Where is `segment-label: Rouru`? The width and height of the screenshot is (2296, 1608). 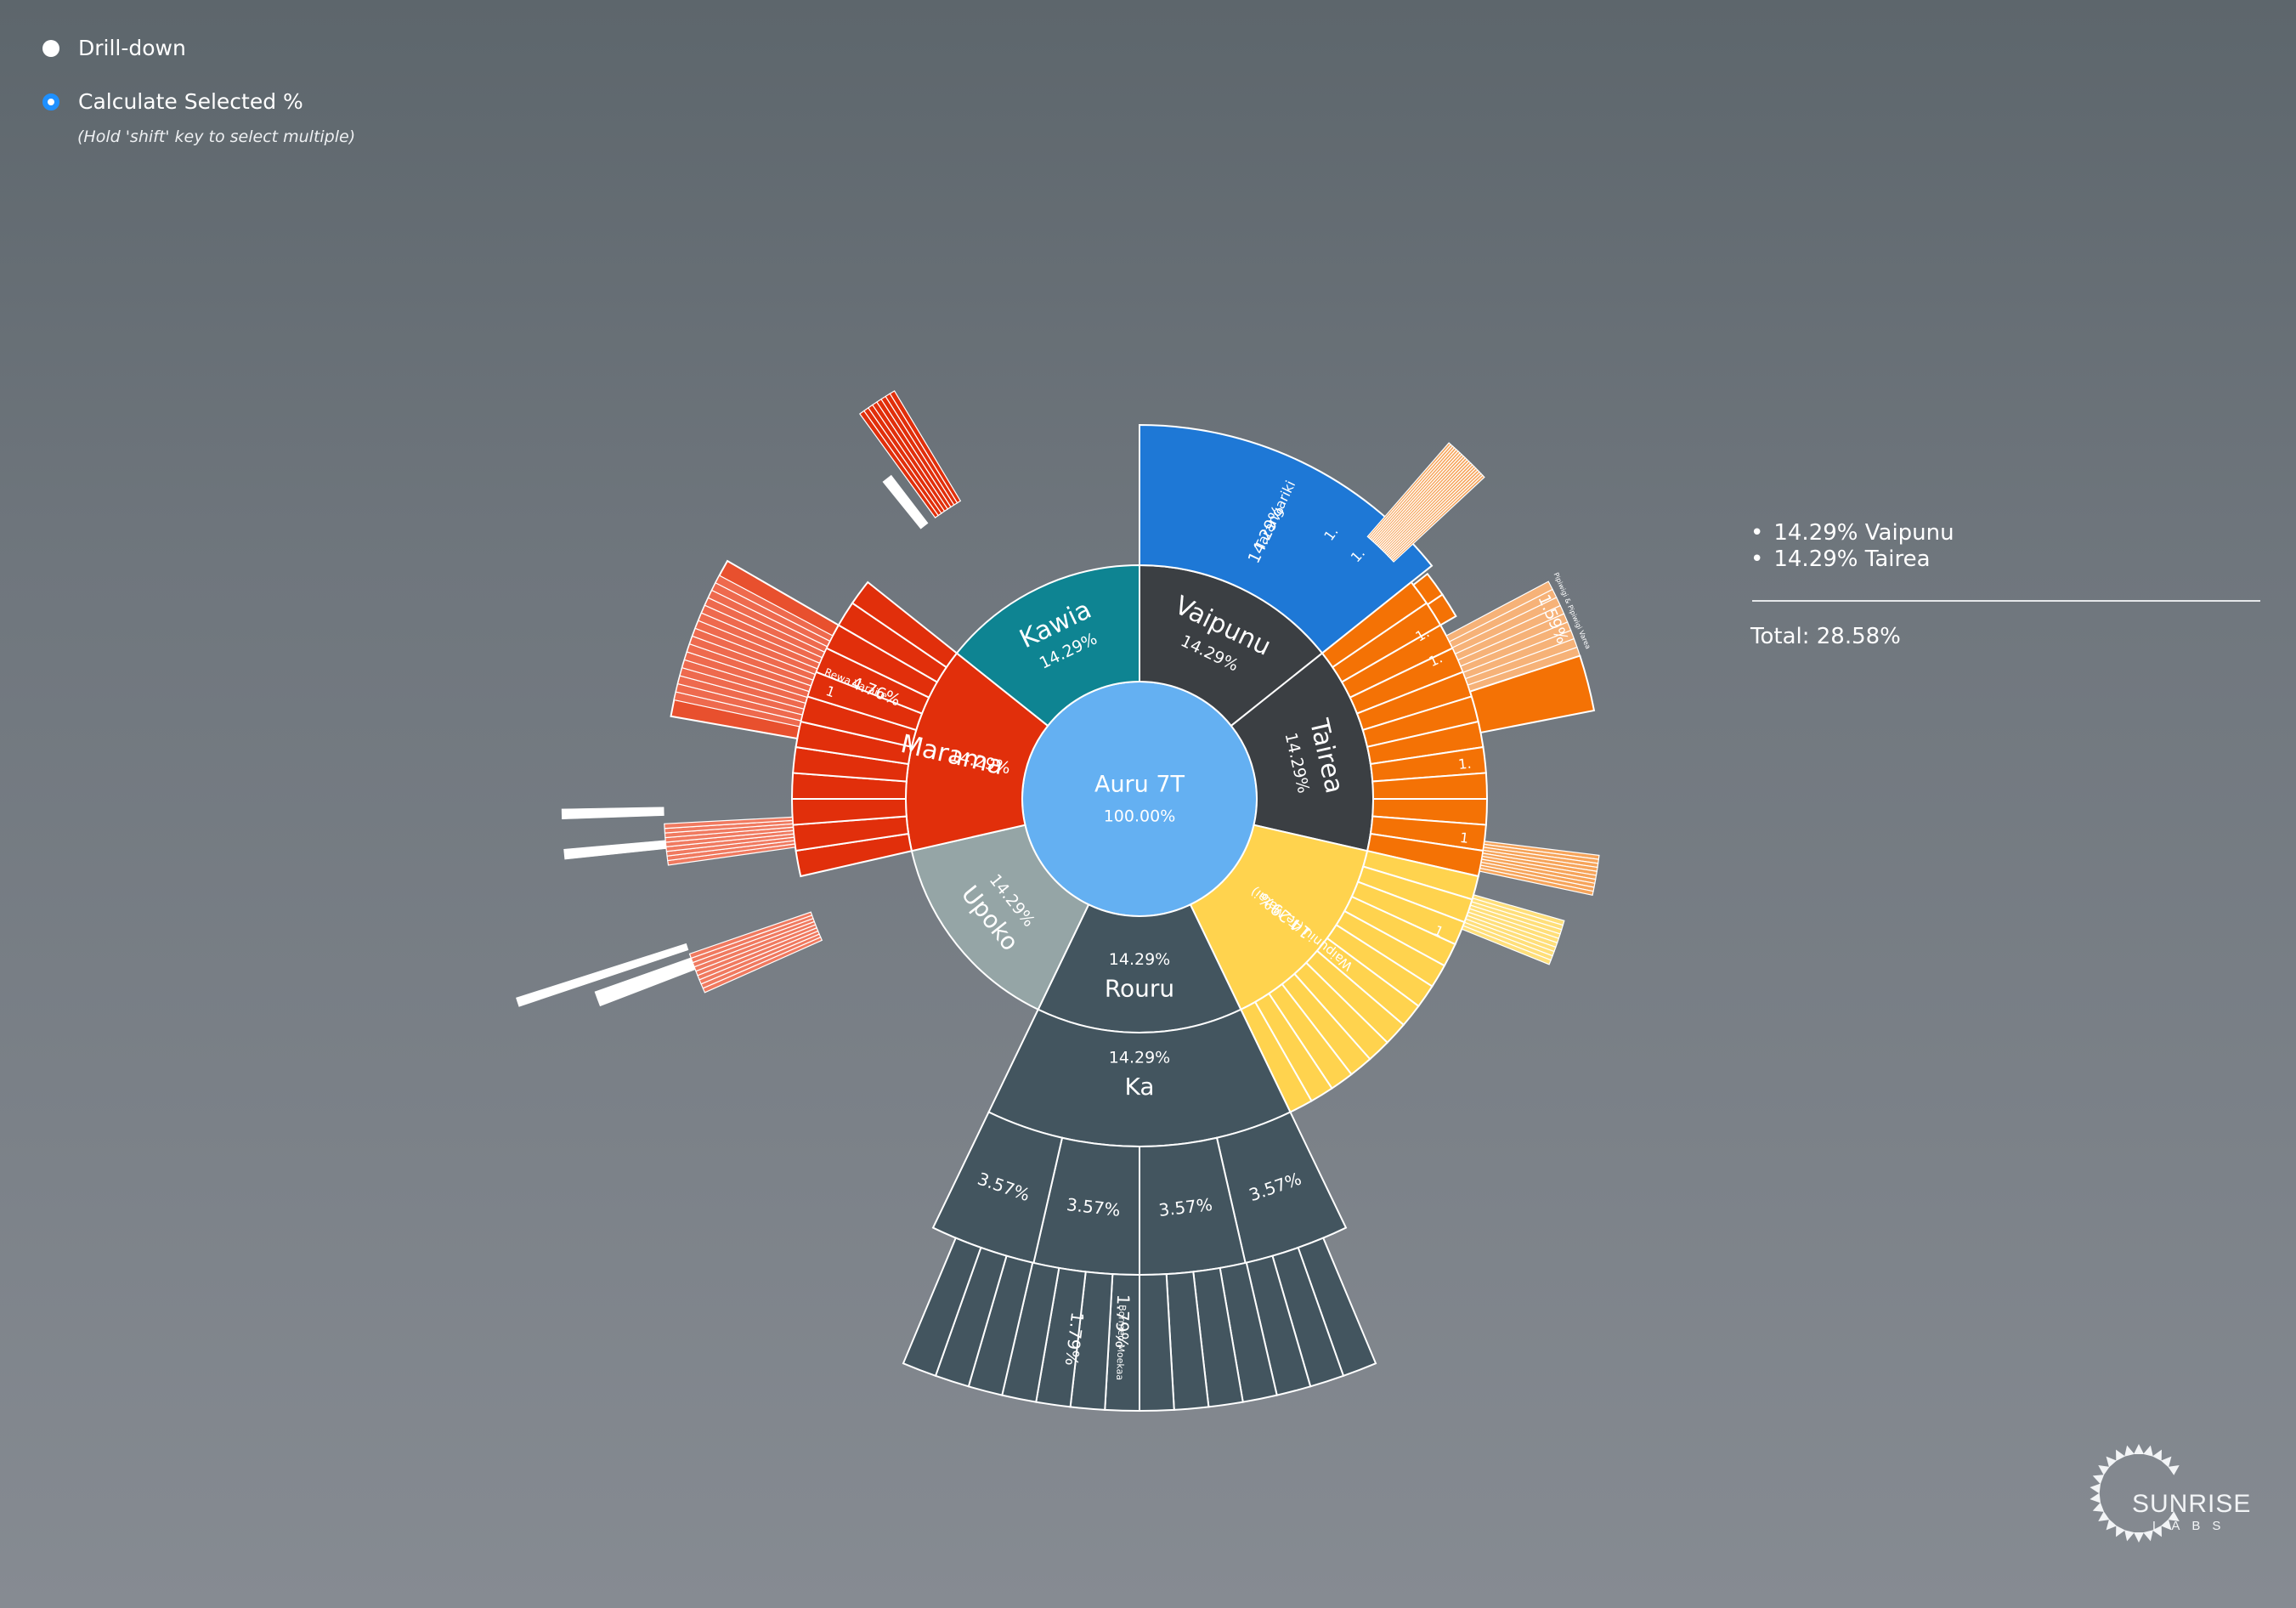 segment-label: Rouru is located at coordinates (1139, 989).